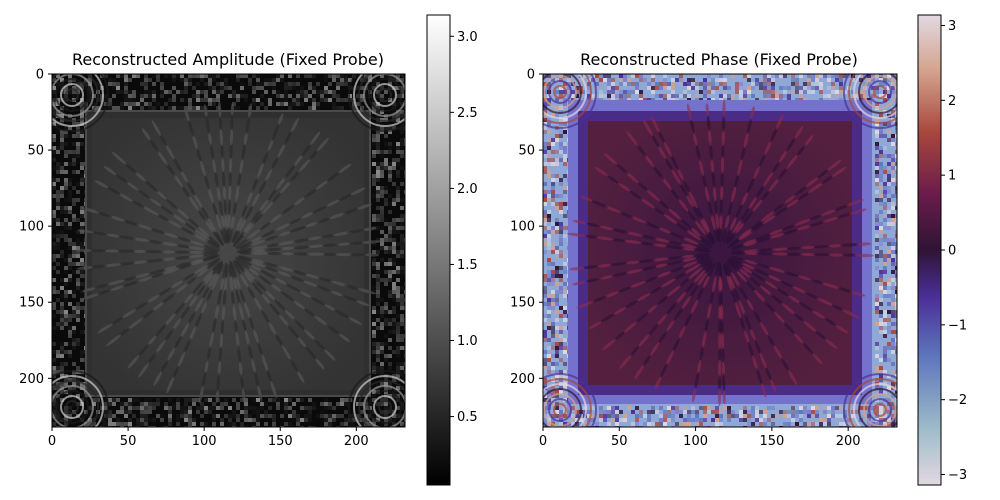  I want to click on phase-colorbar-tick-label: −3, so click(957, 475).